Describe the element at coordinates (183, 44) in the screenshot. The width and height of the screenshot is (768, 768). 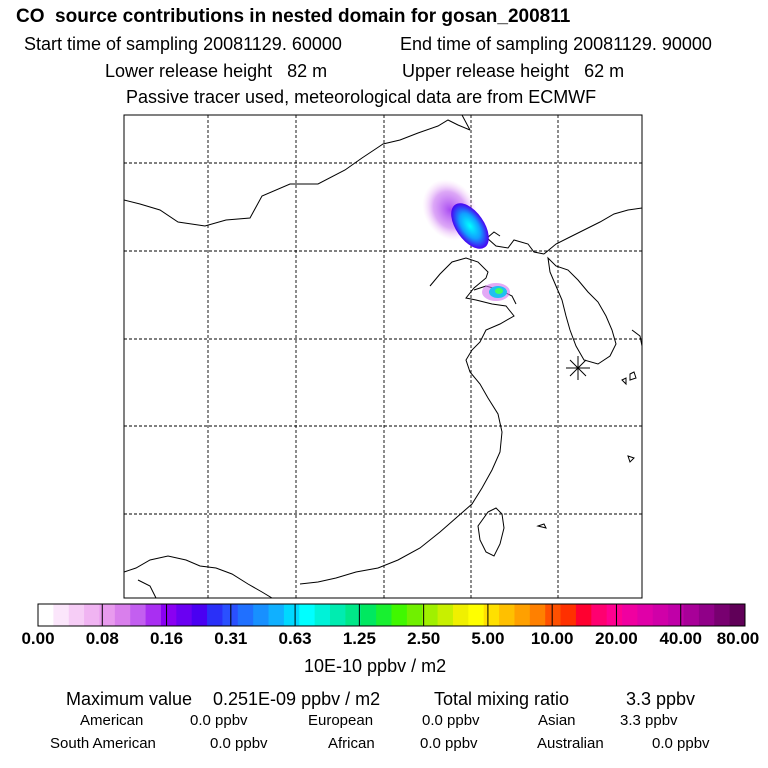
I see `sampling-start: Start time of sampling 20081129. 60000` at that location.